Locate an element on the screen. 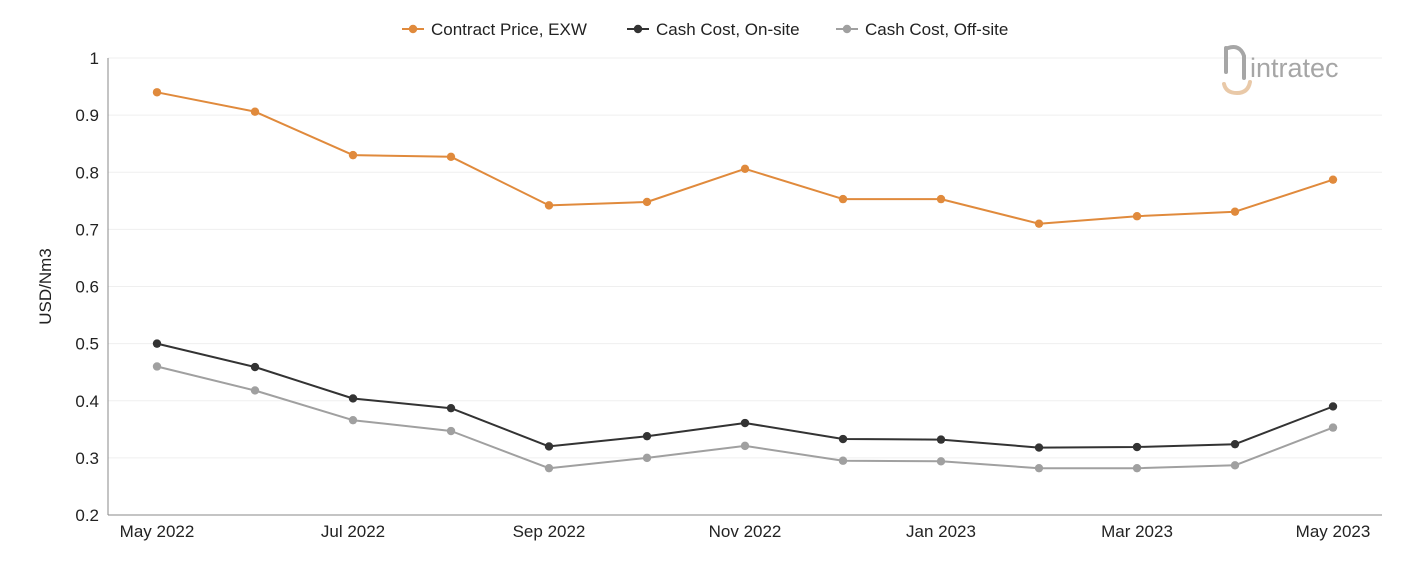 The width and height of the screenshot is (1401, 566). x-tick-label: May 2022 is located at coordinates (157, 531).